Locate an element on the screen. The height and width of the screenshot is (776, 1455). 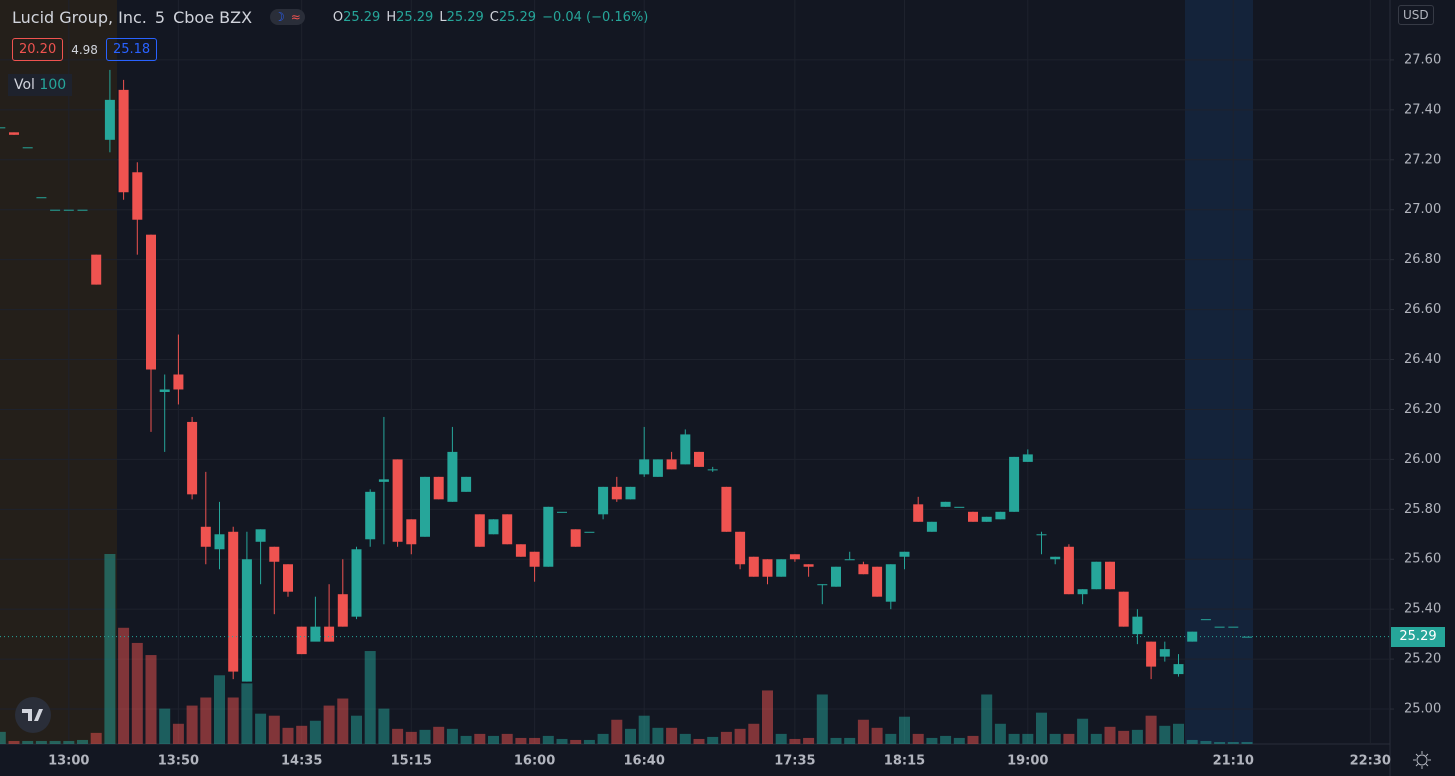
spread: 4.98 is located at coordinates (84, 49).